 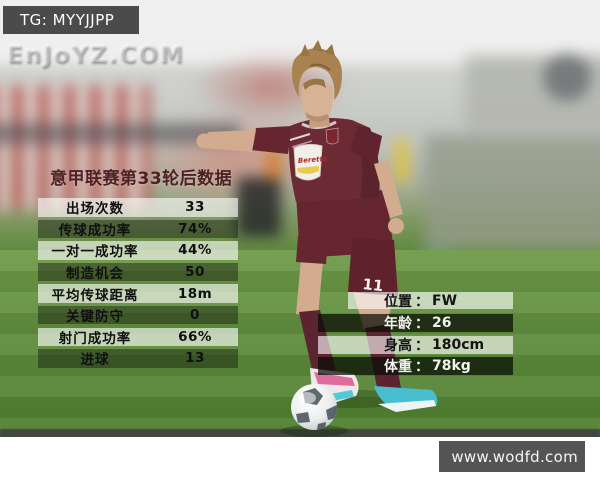 I want to click on stat-value: 50, so click(x=195, y=272).